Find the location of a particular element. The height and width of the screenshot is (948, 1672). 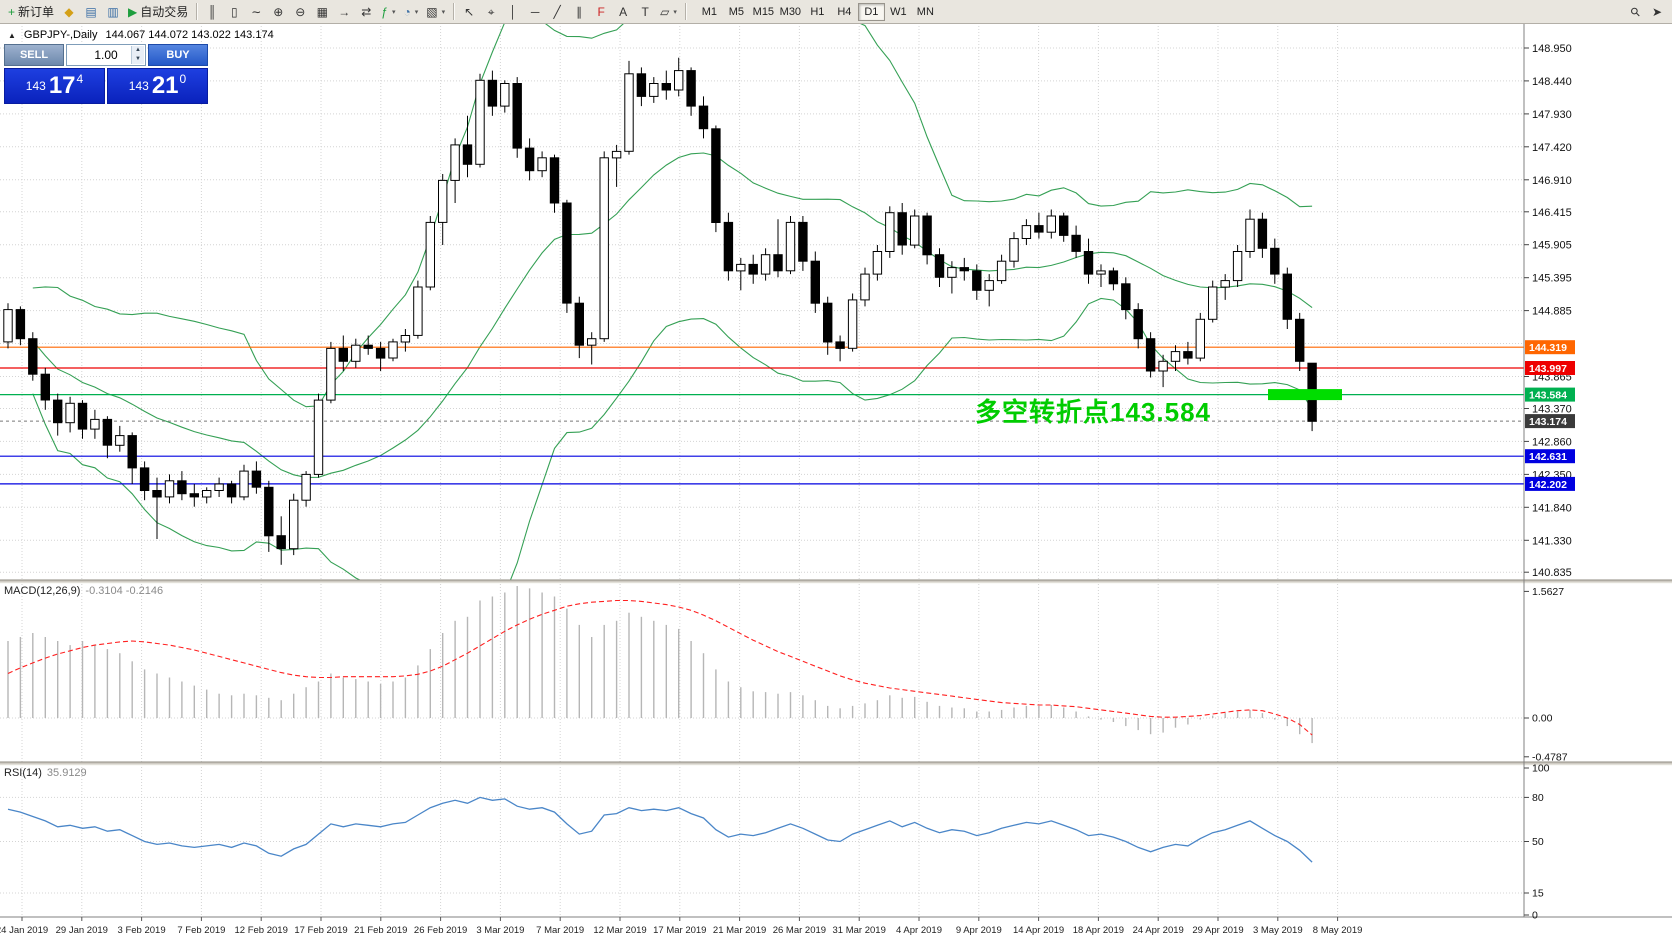

price-axis-label: 144.885 is located at coordinates (1552, 312).